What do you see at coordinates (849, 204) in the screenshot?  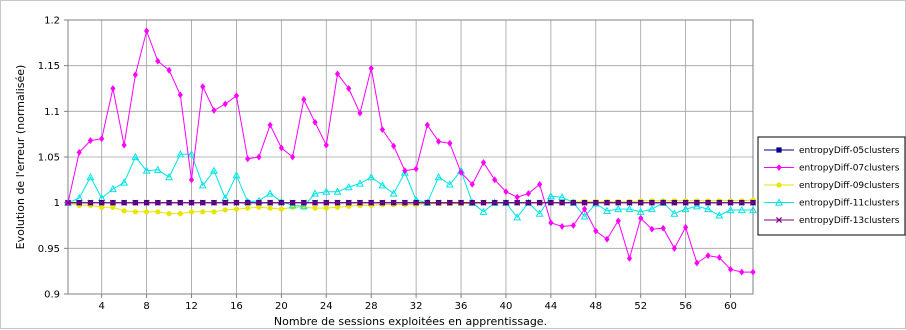 I see `legend-label: entropyDiff-11clusters` at bounding box center [849, 204].